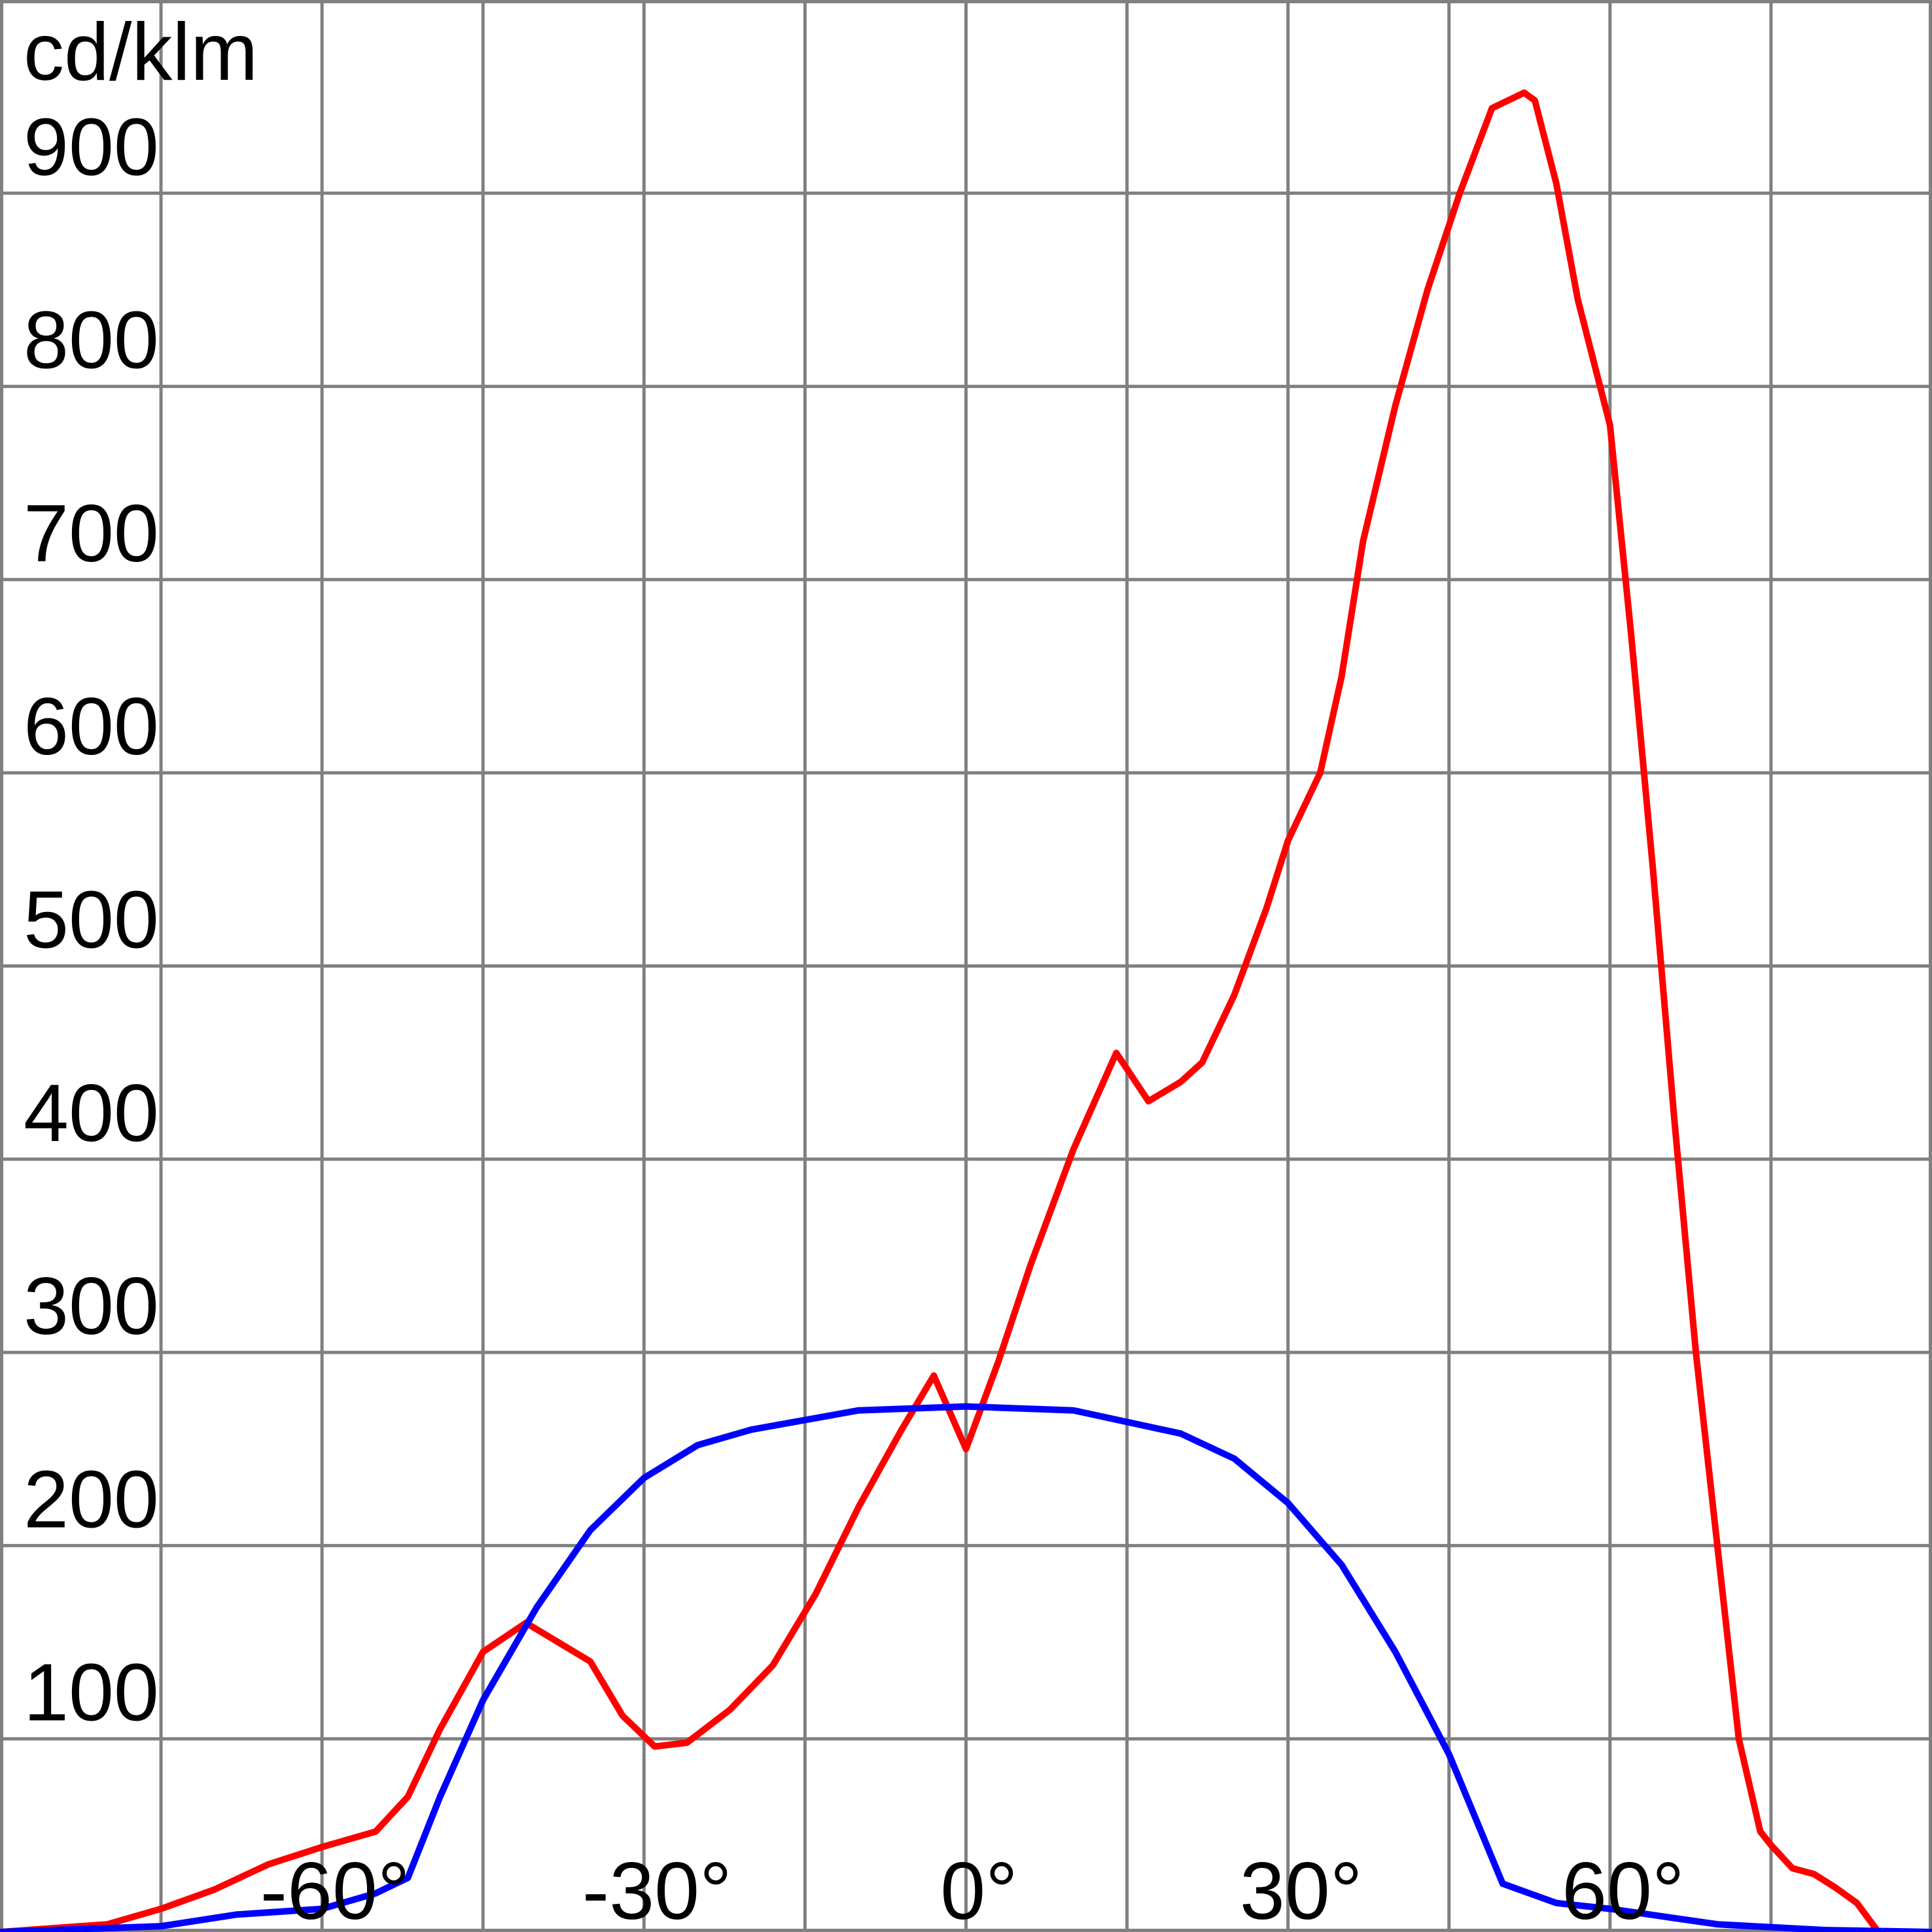 This screenshot has width=1932, height=1932. I want to click on y-tick-label: 900, so click(92, 147).